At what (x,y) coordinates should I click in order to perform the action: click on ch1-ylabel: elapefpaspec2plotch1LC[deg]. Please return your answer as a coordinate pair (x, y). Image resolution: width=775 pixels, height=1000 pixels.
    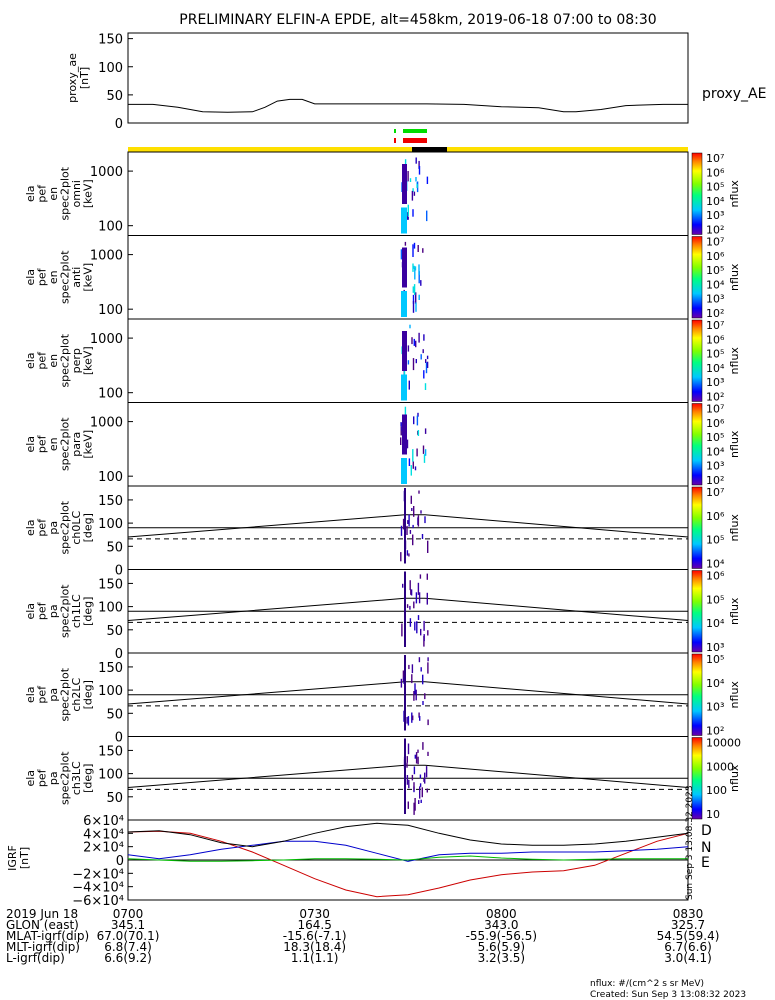
    Looking at the image, I should click on (59, 611).